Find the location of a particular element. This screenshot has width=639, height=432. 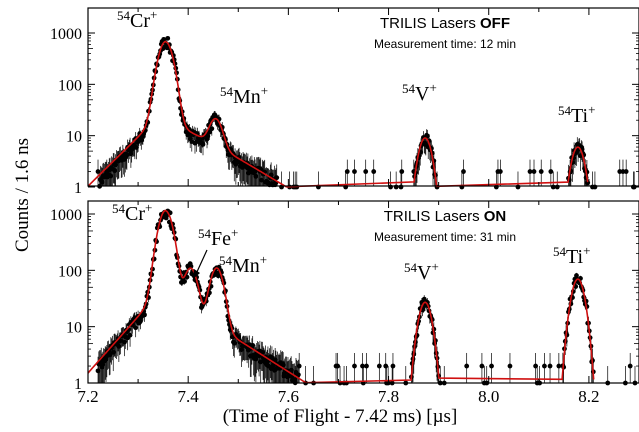

x-axis-label: (Time of Flight - 7.42 ms) [µs] is located at coordinates (340, 416).